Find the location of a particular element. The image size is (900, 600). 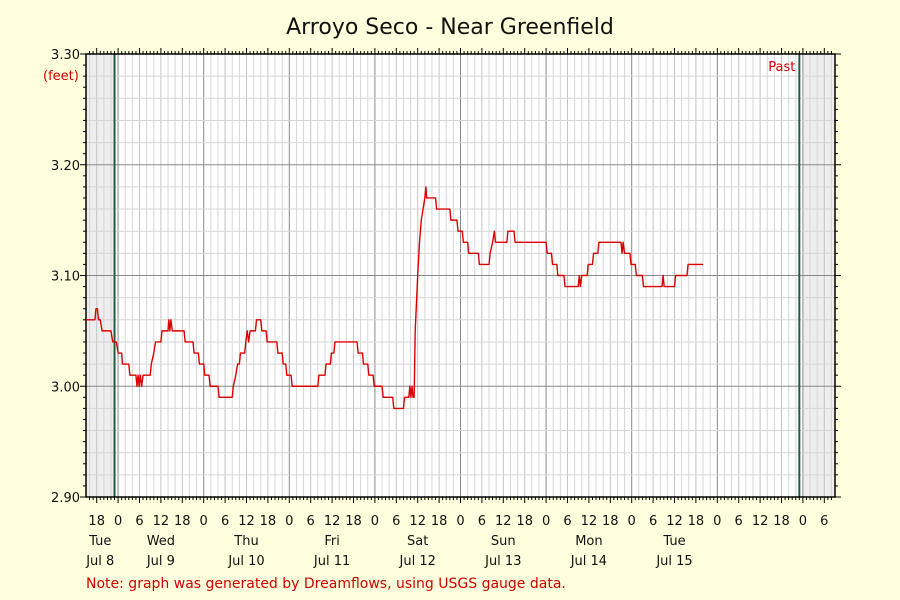

day-name-label: Wed is located at coordinates (161, 541).